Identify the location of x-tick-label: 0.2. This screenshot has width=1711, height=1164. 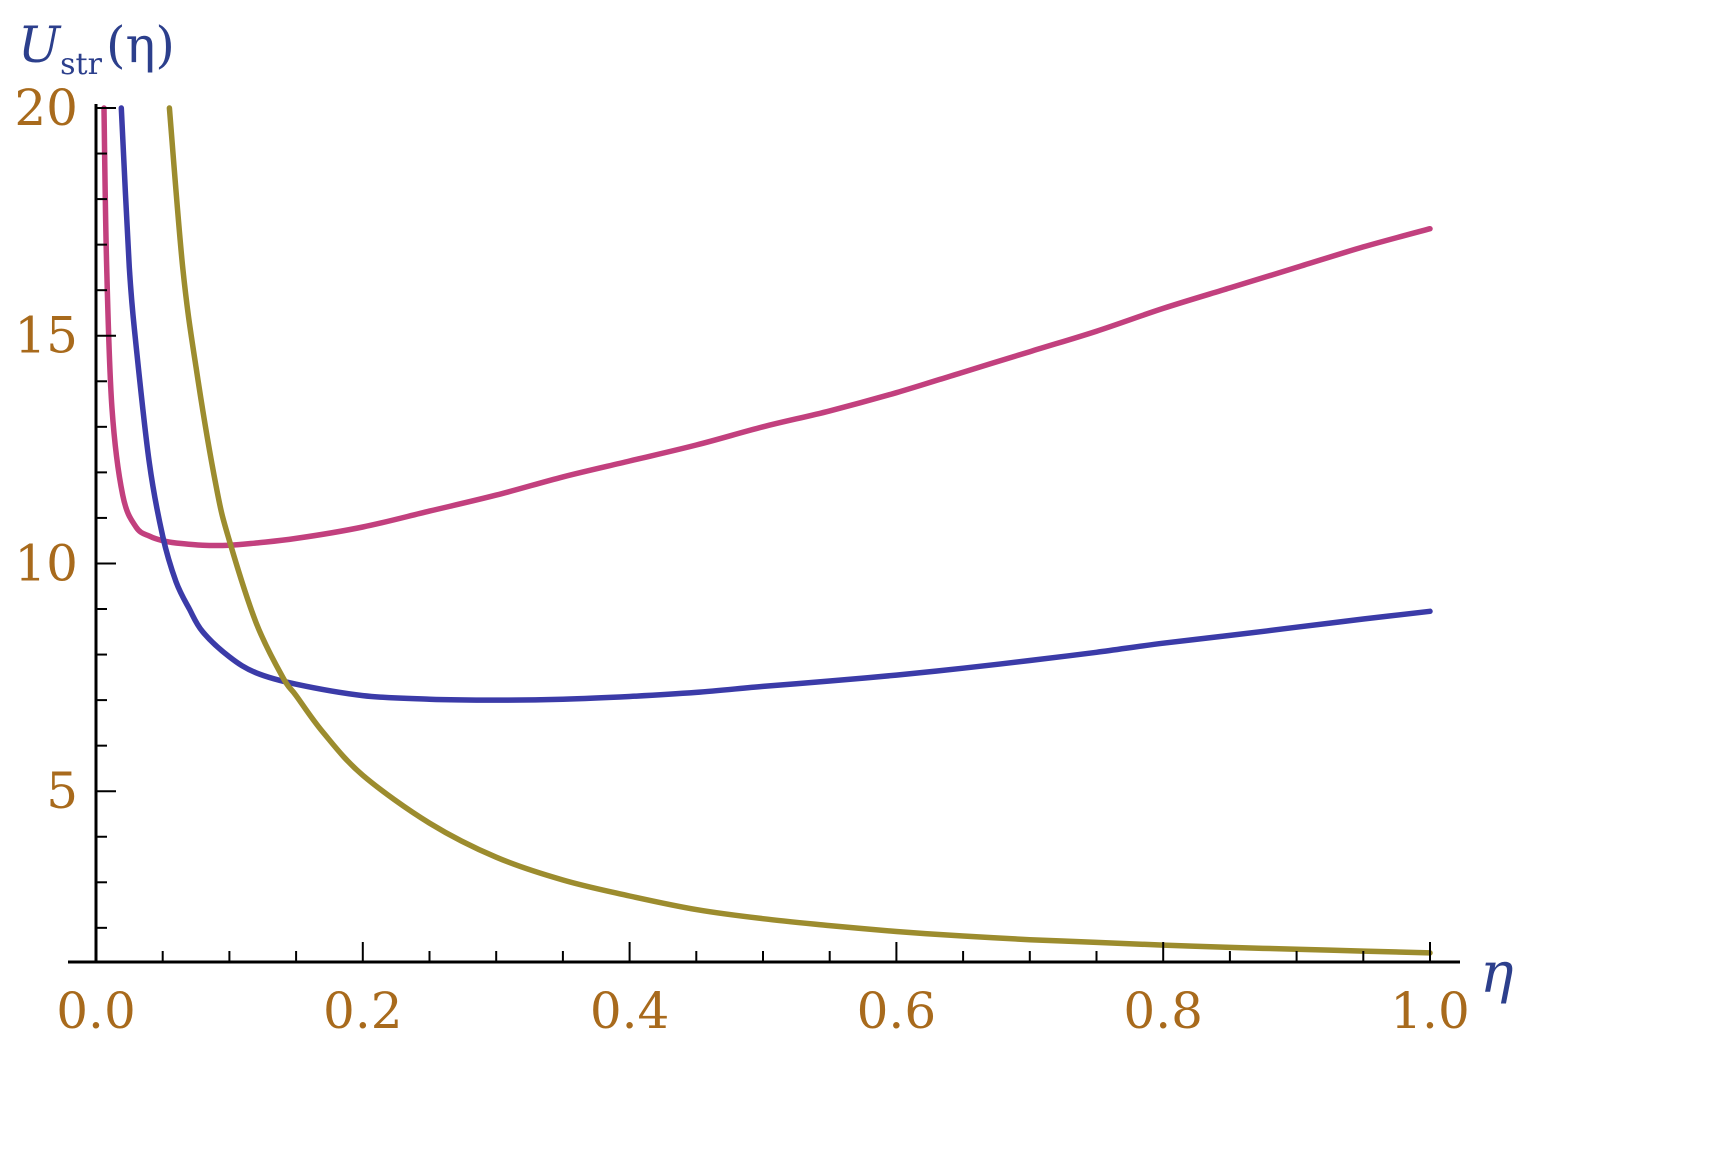
(363, 1011).